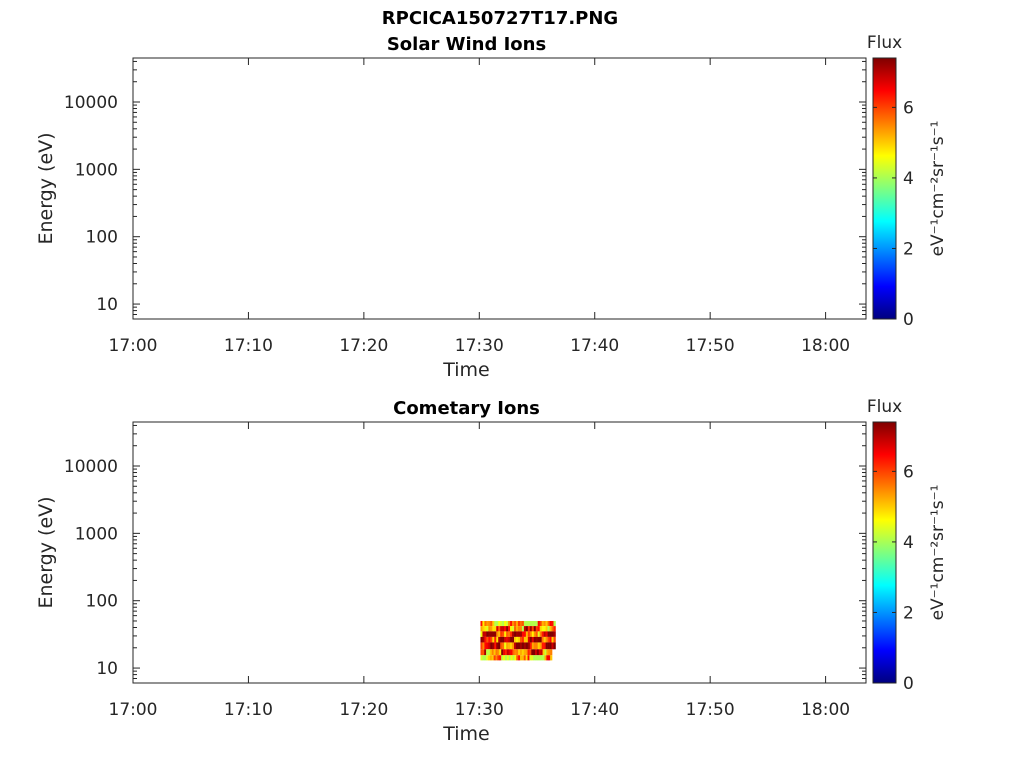 The width and height of the screenshot is (1024, 768). I want to click on heatmap-cells, so click(518, 640).